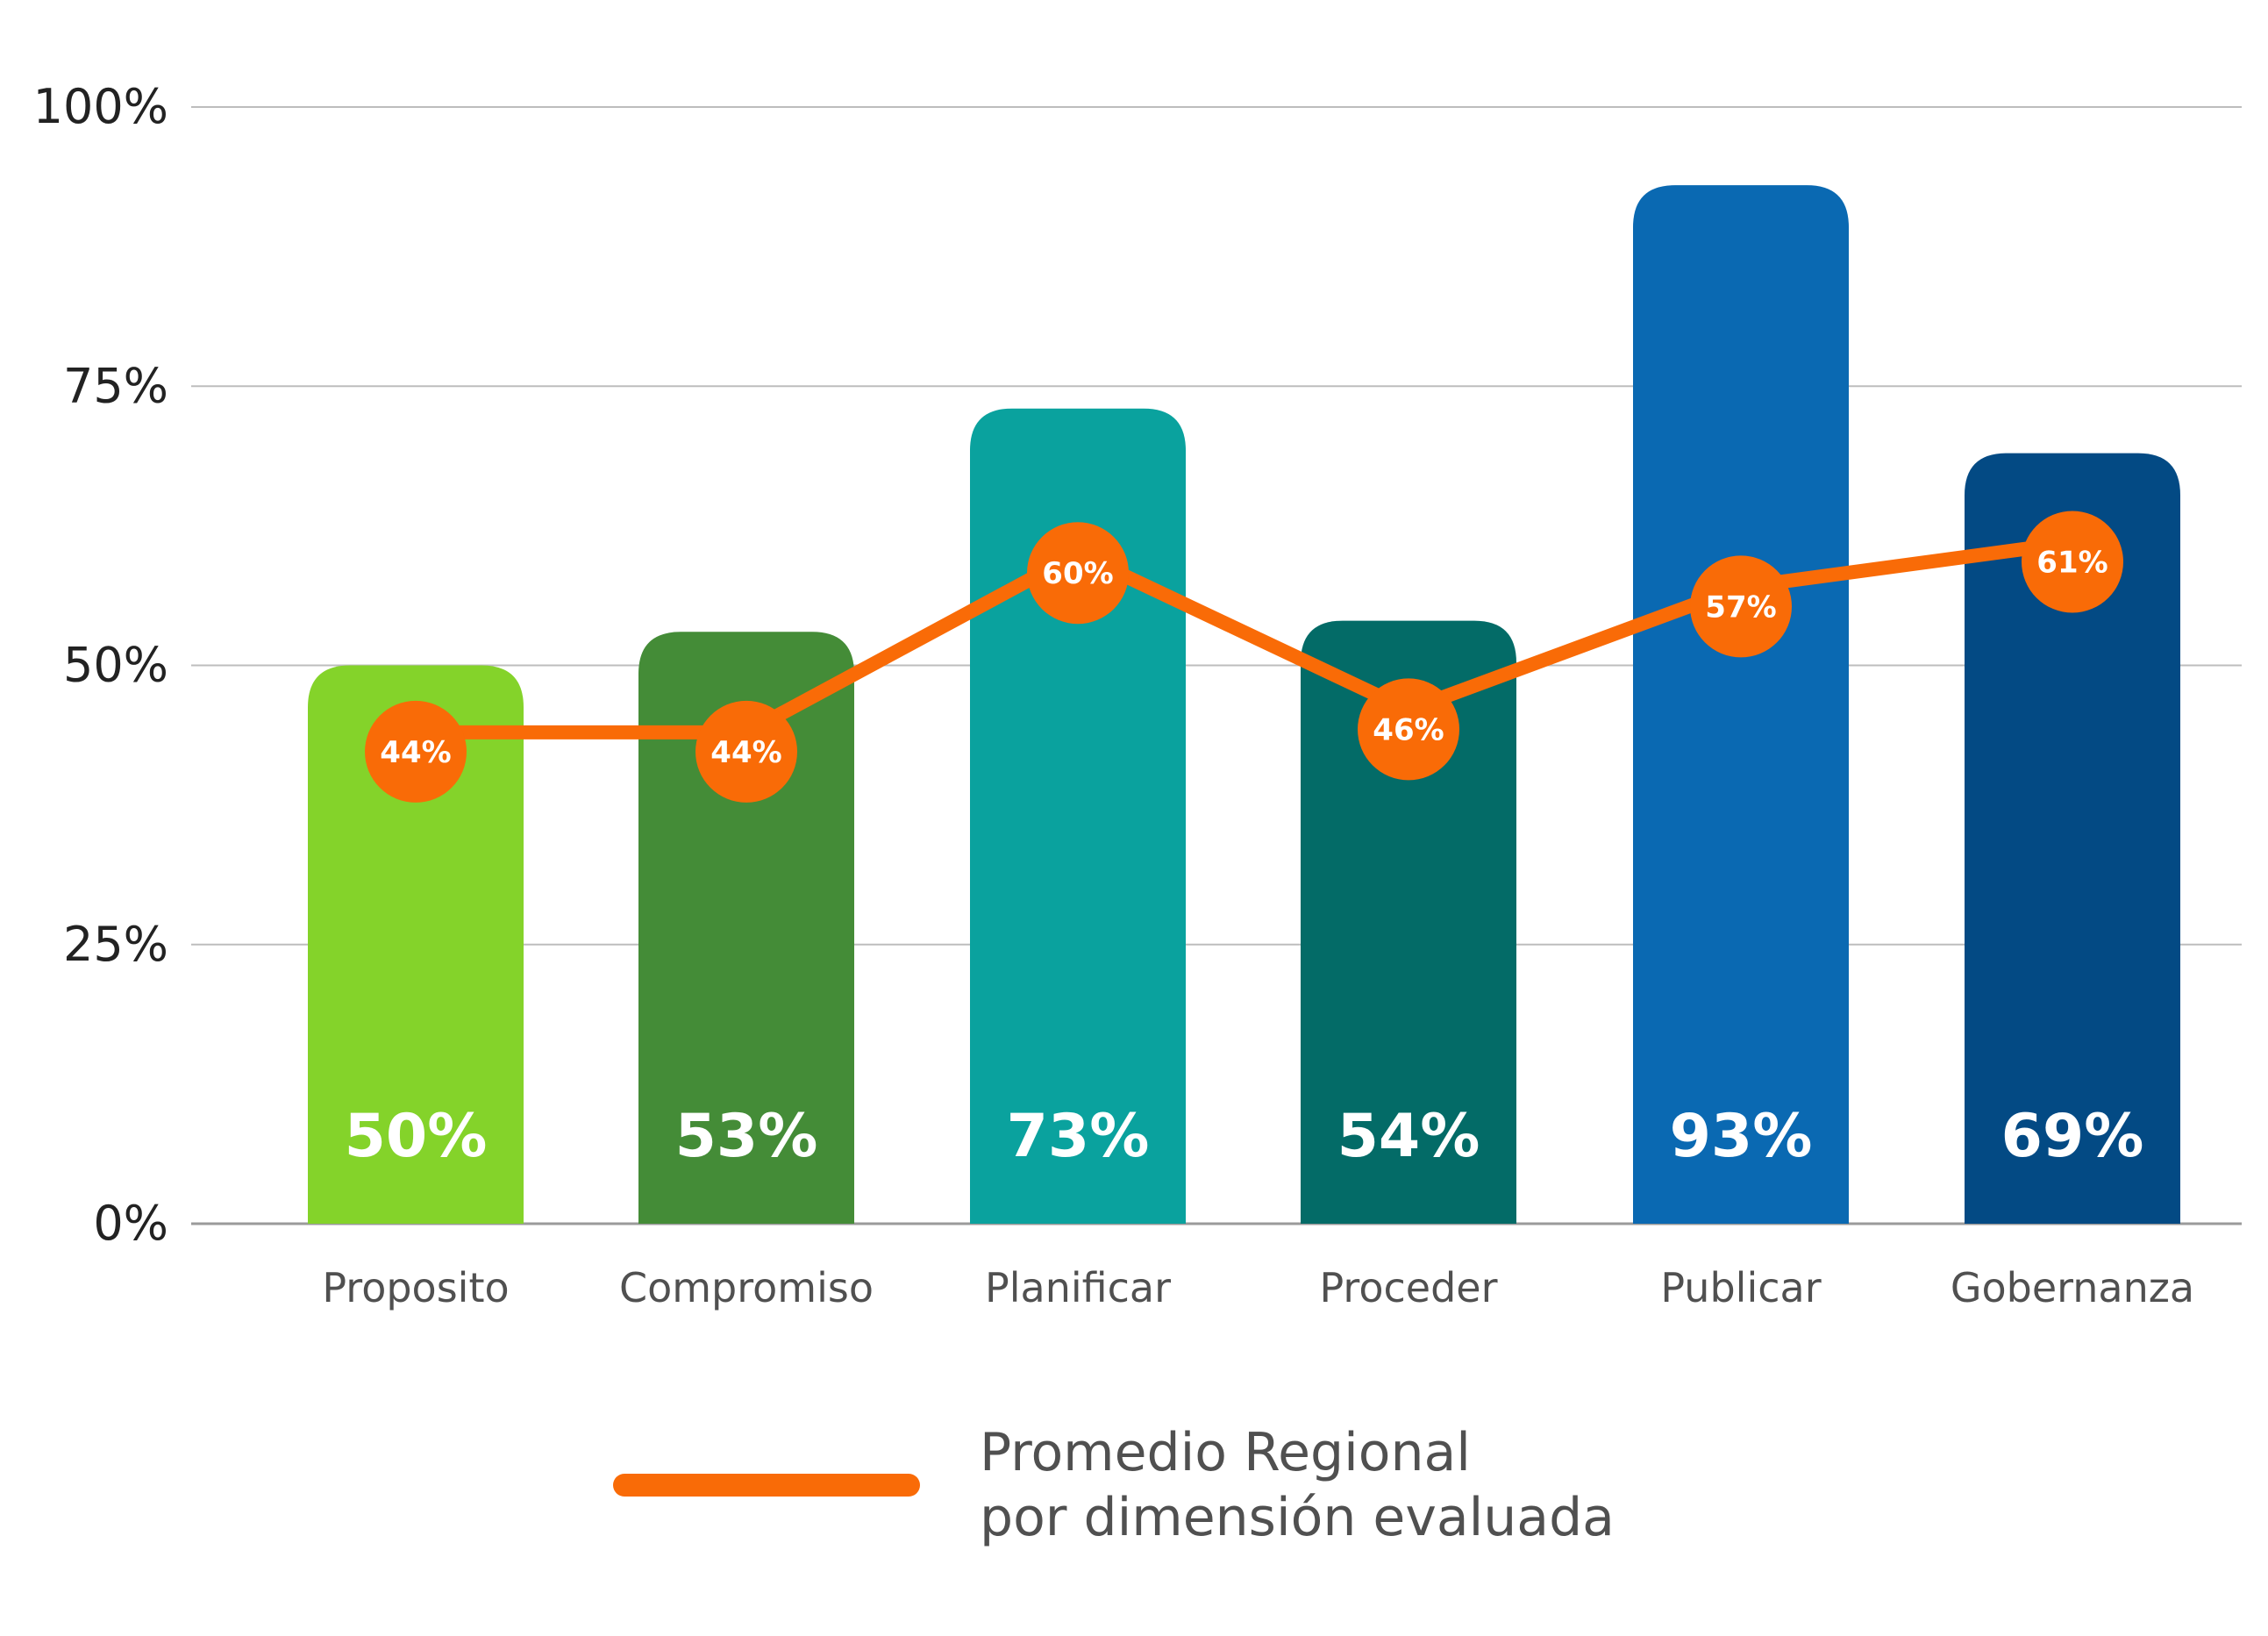  What do you see at coordinates (2072, 1136) in the screenshot?
I see `bar-value-label: 69%` at bounding box center [2072, 1136].